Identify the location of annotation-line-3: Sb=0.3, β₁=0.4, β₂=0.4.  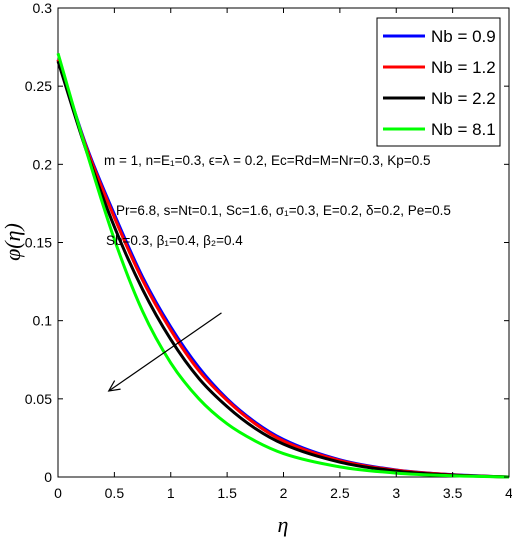
(174, 240).